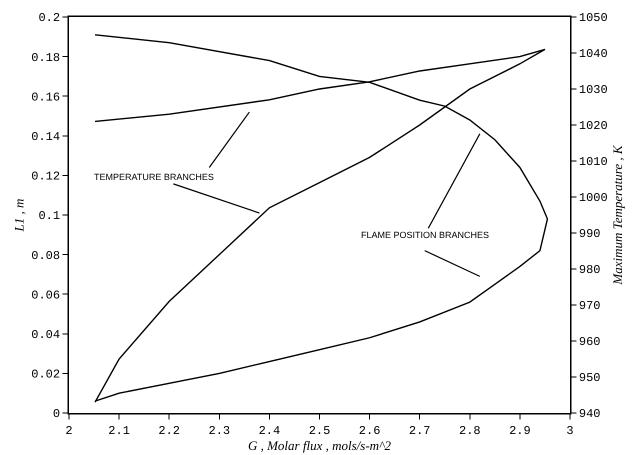 The width and height of the screenshot is (637, 455). I want to click on y-tick-label: 0.14, so click(45, 137).